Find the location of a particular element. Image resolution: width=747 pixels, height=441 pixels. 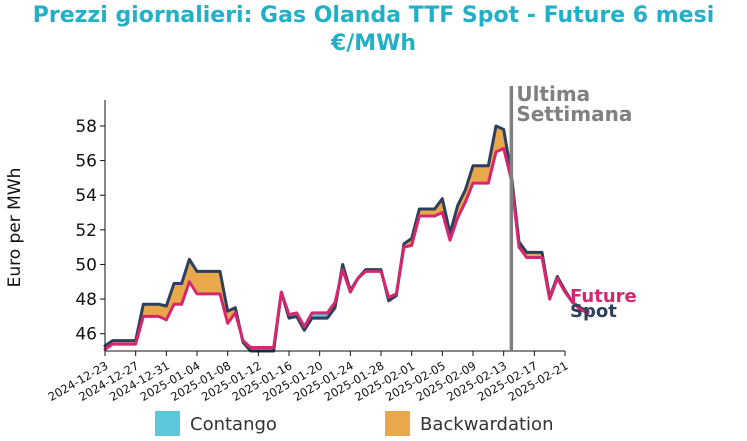

y-tick-label: 56 is located at coordinates (86, 162).